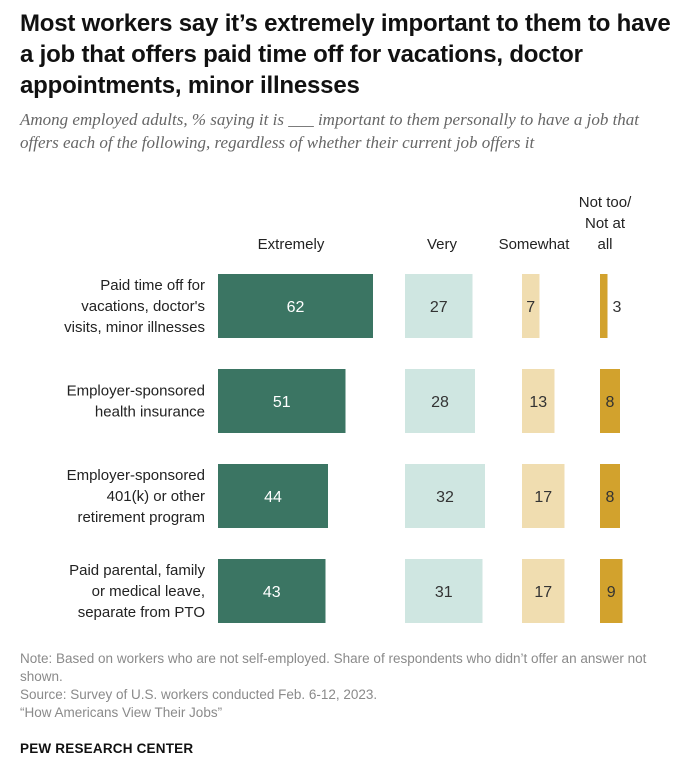  I want to click on data-label: 62, so click(296, 307).